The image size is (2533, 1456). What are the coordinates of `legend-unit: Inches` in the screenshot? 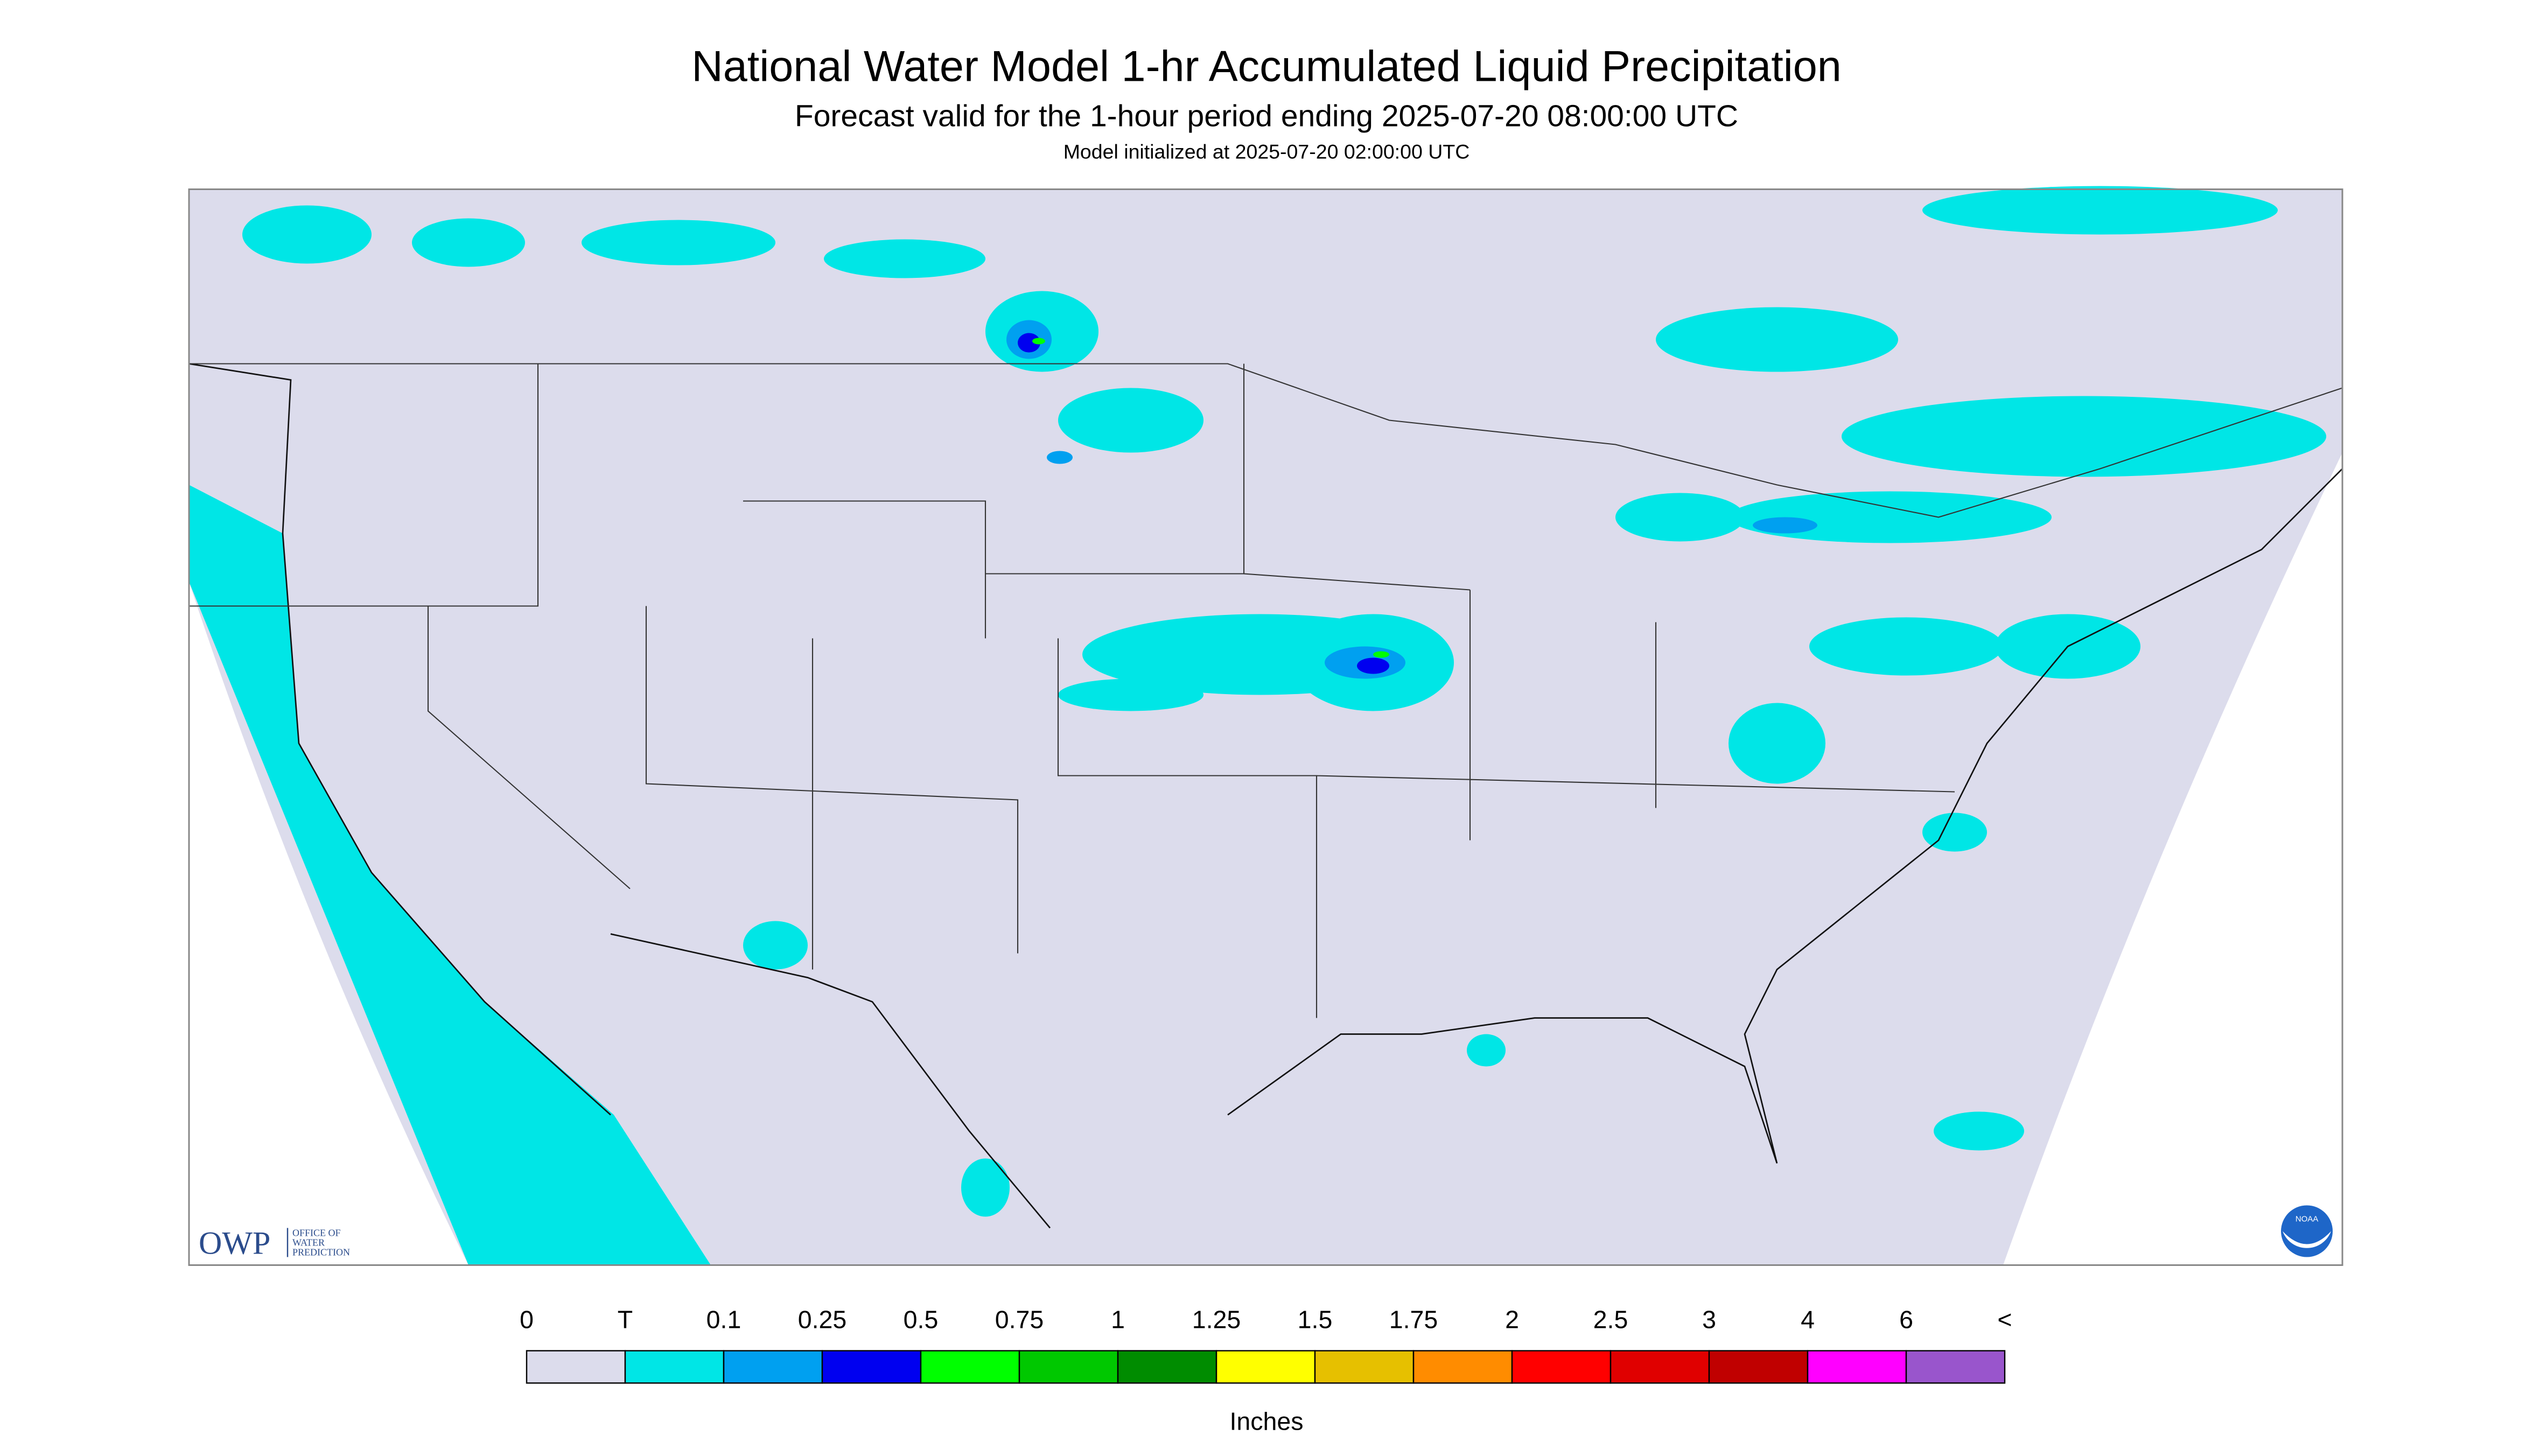 It's located at (1266, 1422).